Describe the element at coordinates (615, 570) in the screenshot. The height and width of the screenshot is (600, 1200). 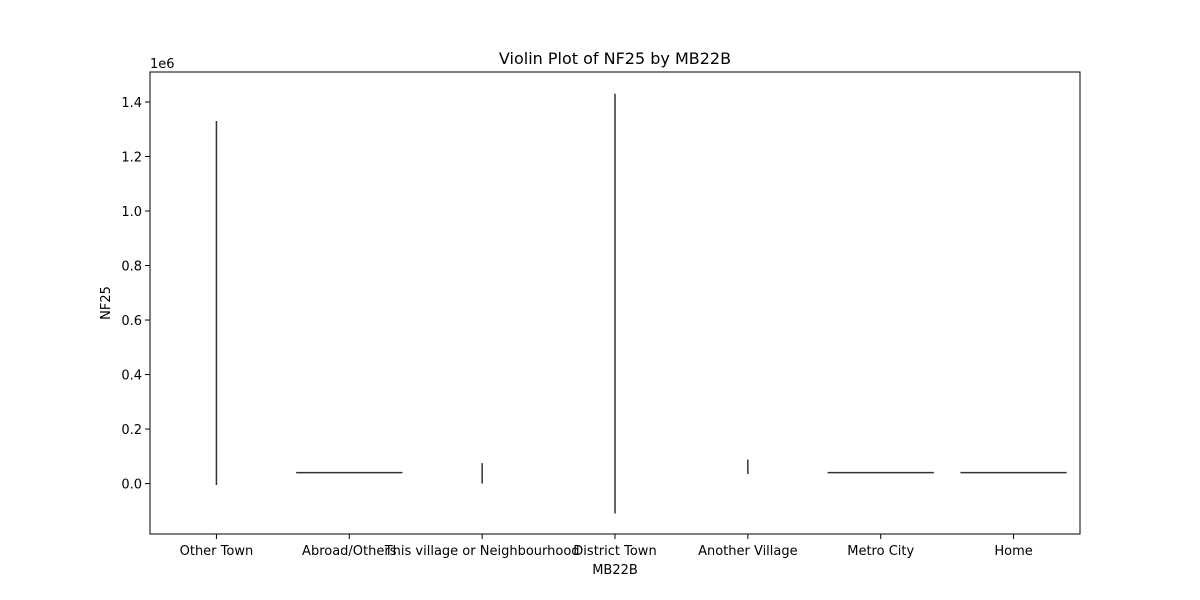
I see `x-axis-label: MB22B` at that location.